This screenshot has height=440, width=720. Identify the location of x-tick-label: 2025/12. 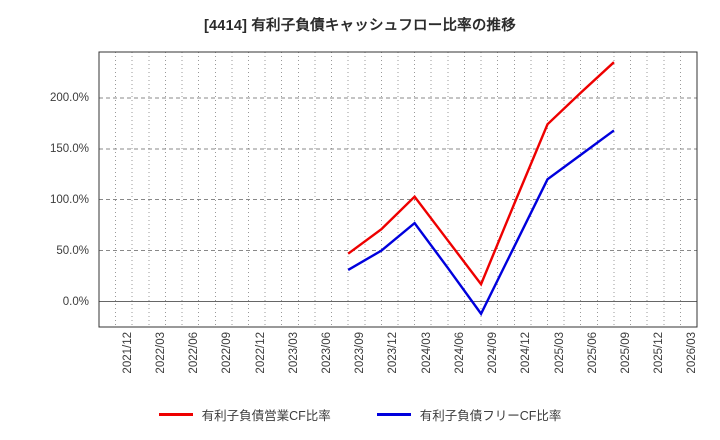
(659, 353).